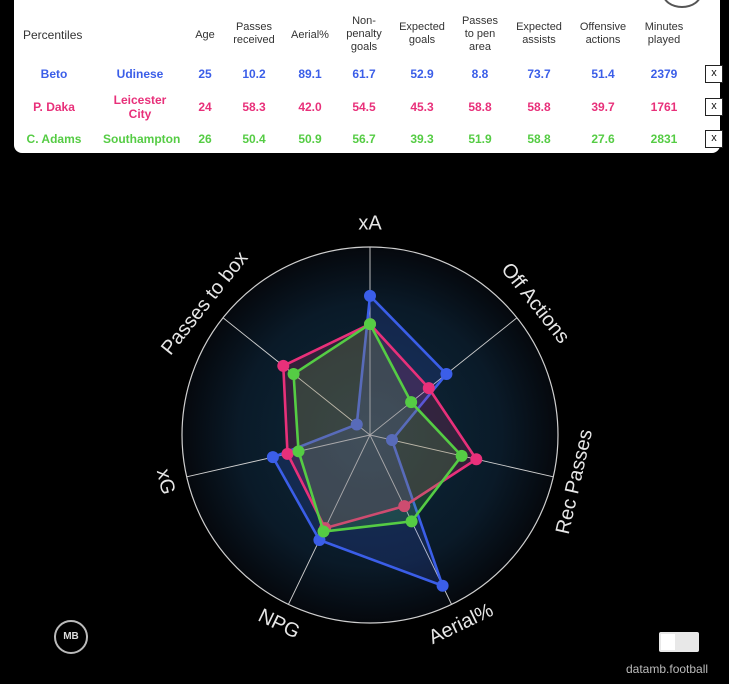 The image size is (729, 684). I want to click on axis-label: xA, so click(370, 224).